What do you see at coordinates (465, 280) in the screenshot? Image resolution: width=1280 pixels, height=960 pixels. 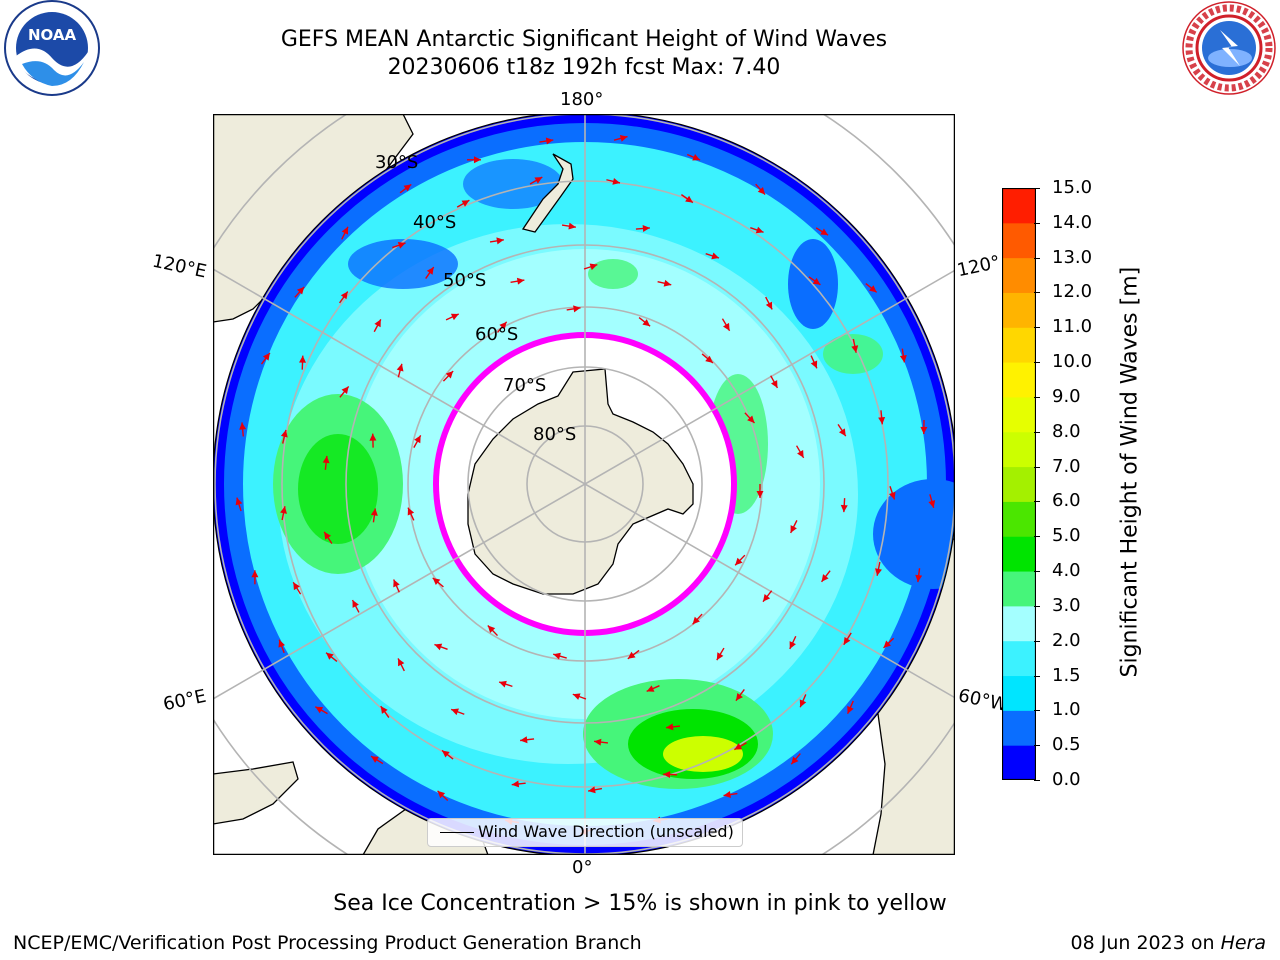 I see `lat-label-50s: 50°S` at bounding box center [465, 280].